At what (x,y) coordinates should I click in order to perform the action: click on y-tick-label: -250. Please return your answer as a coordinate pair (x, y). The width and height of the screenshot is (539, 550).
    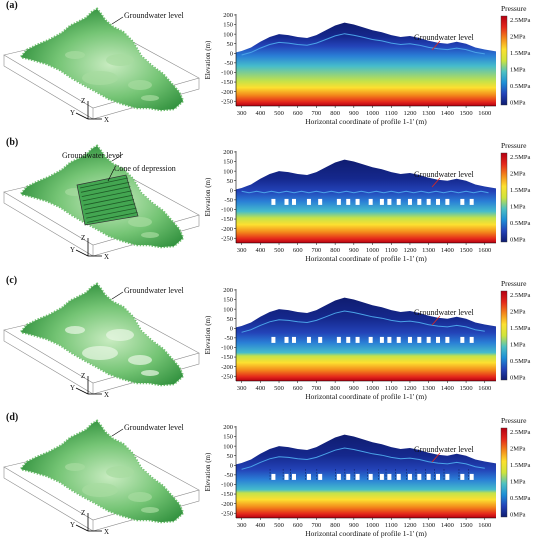
    Looking at the image, I should click on (227, 513).